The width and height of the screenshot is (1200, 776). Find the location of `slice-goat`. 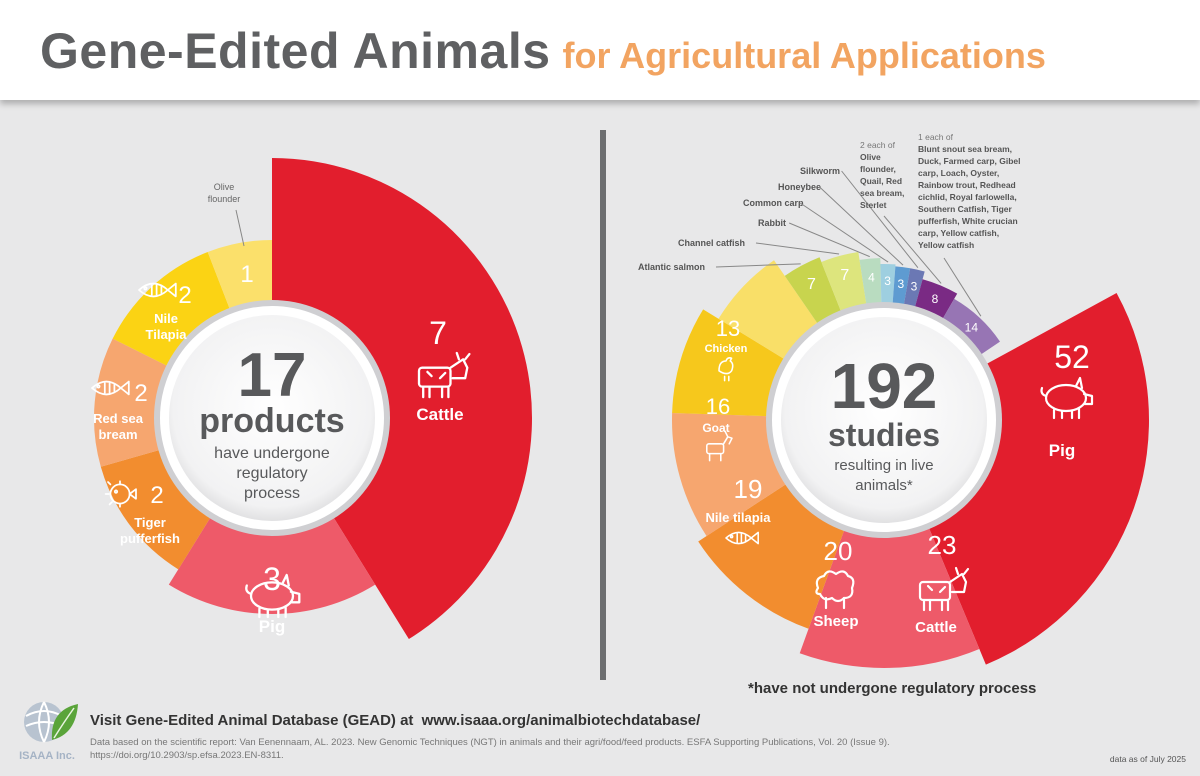

slice-goat is located at coordinates (730, 363).